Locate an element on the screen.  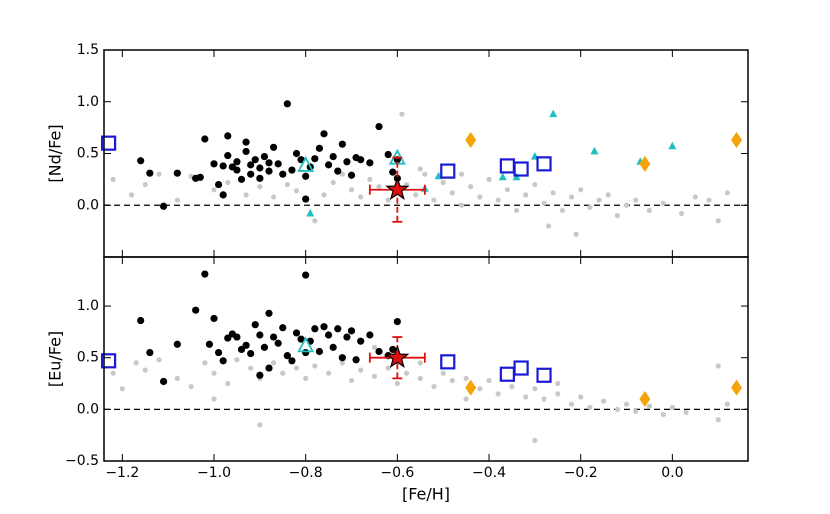
y-axis-label: [Eu/Fe] is located at coordinates (55, 359).